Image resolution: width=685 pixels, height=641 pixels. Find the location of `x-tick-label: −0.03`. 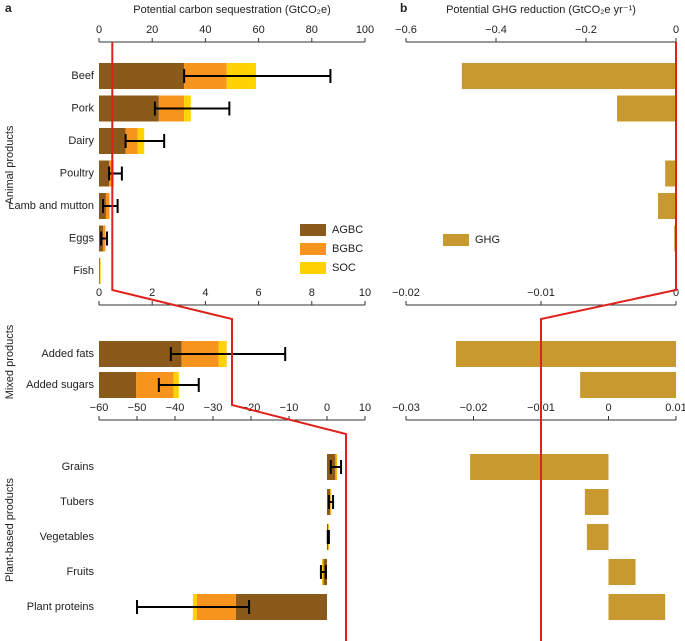

x-tick-label: −0.03 is located at coordinates (406, 408).